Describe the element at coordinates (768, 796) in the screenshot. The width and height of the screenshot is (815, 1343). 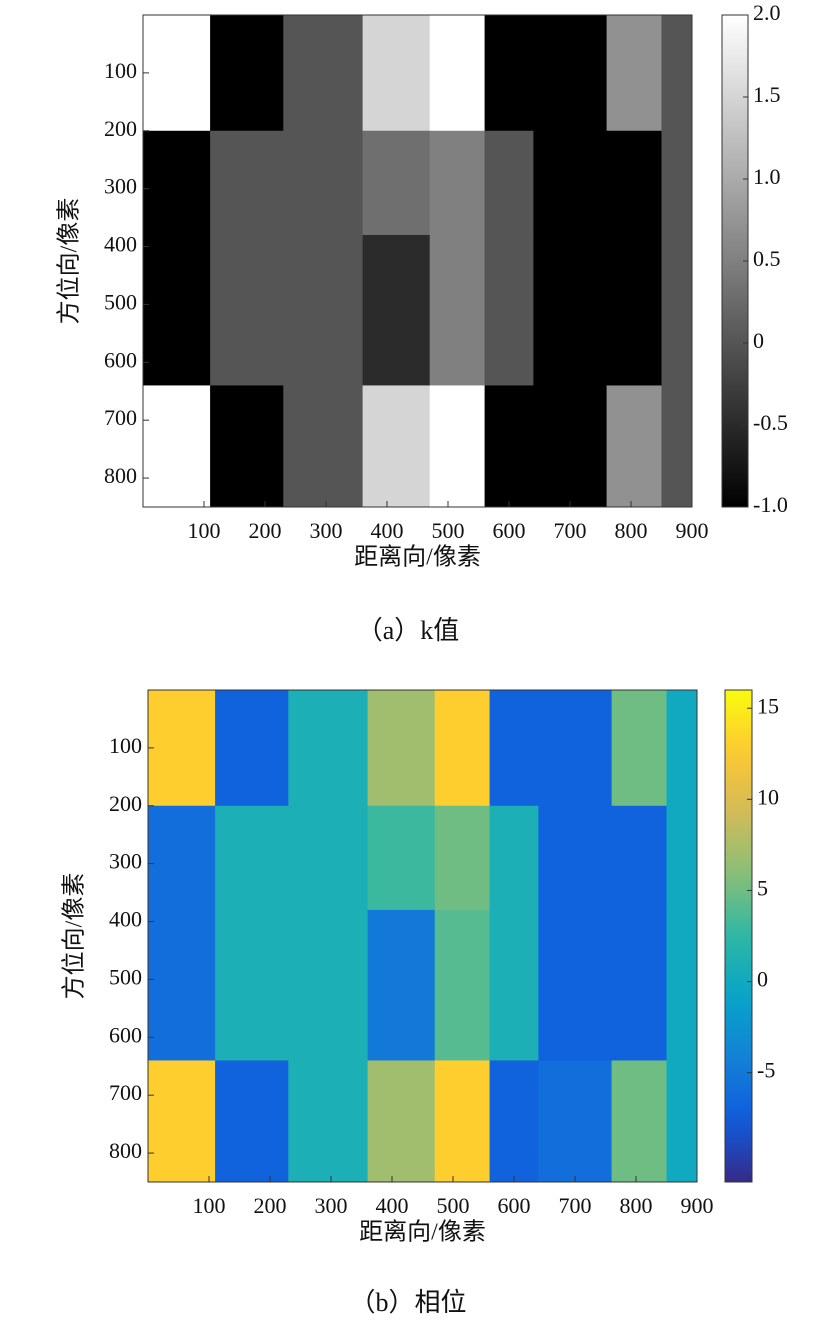
I see `colorbar-tick-label: 10` at that location.